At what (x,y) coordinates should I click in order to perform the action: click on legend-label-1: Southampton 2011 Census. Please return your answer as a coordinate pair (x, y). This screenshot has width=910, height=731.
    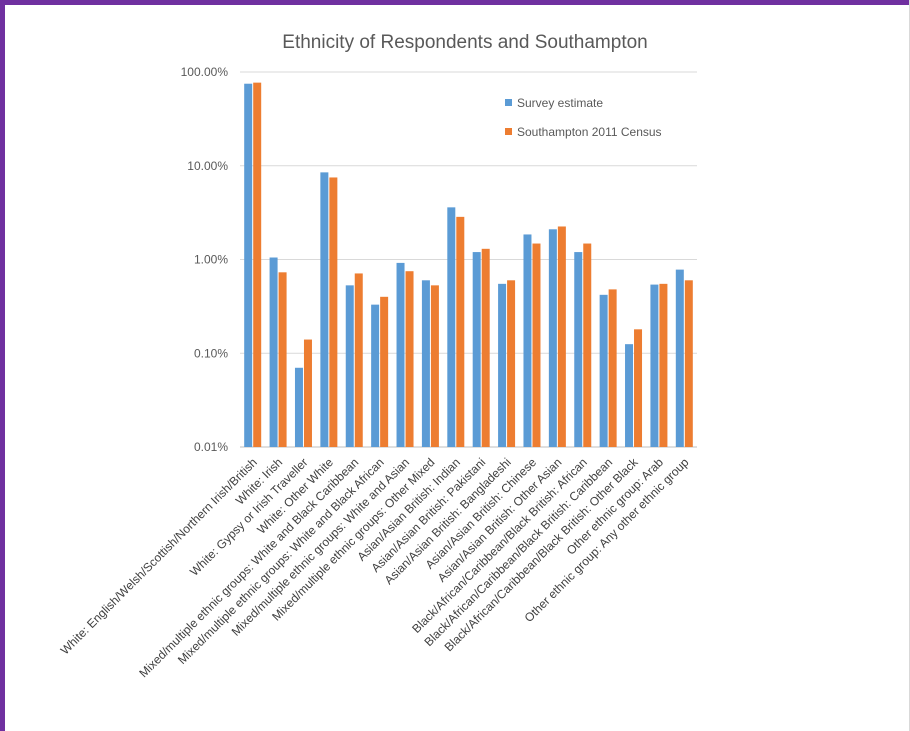
    Looking at the image, I should click on (589, 132).